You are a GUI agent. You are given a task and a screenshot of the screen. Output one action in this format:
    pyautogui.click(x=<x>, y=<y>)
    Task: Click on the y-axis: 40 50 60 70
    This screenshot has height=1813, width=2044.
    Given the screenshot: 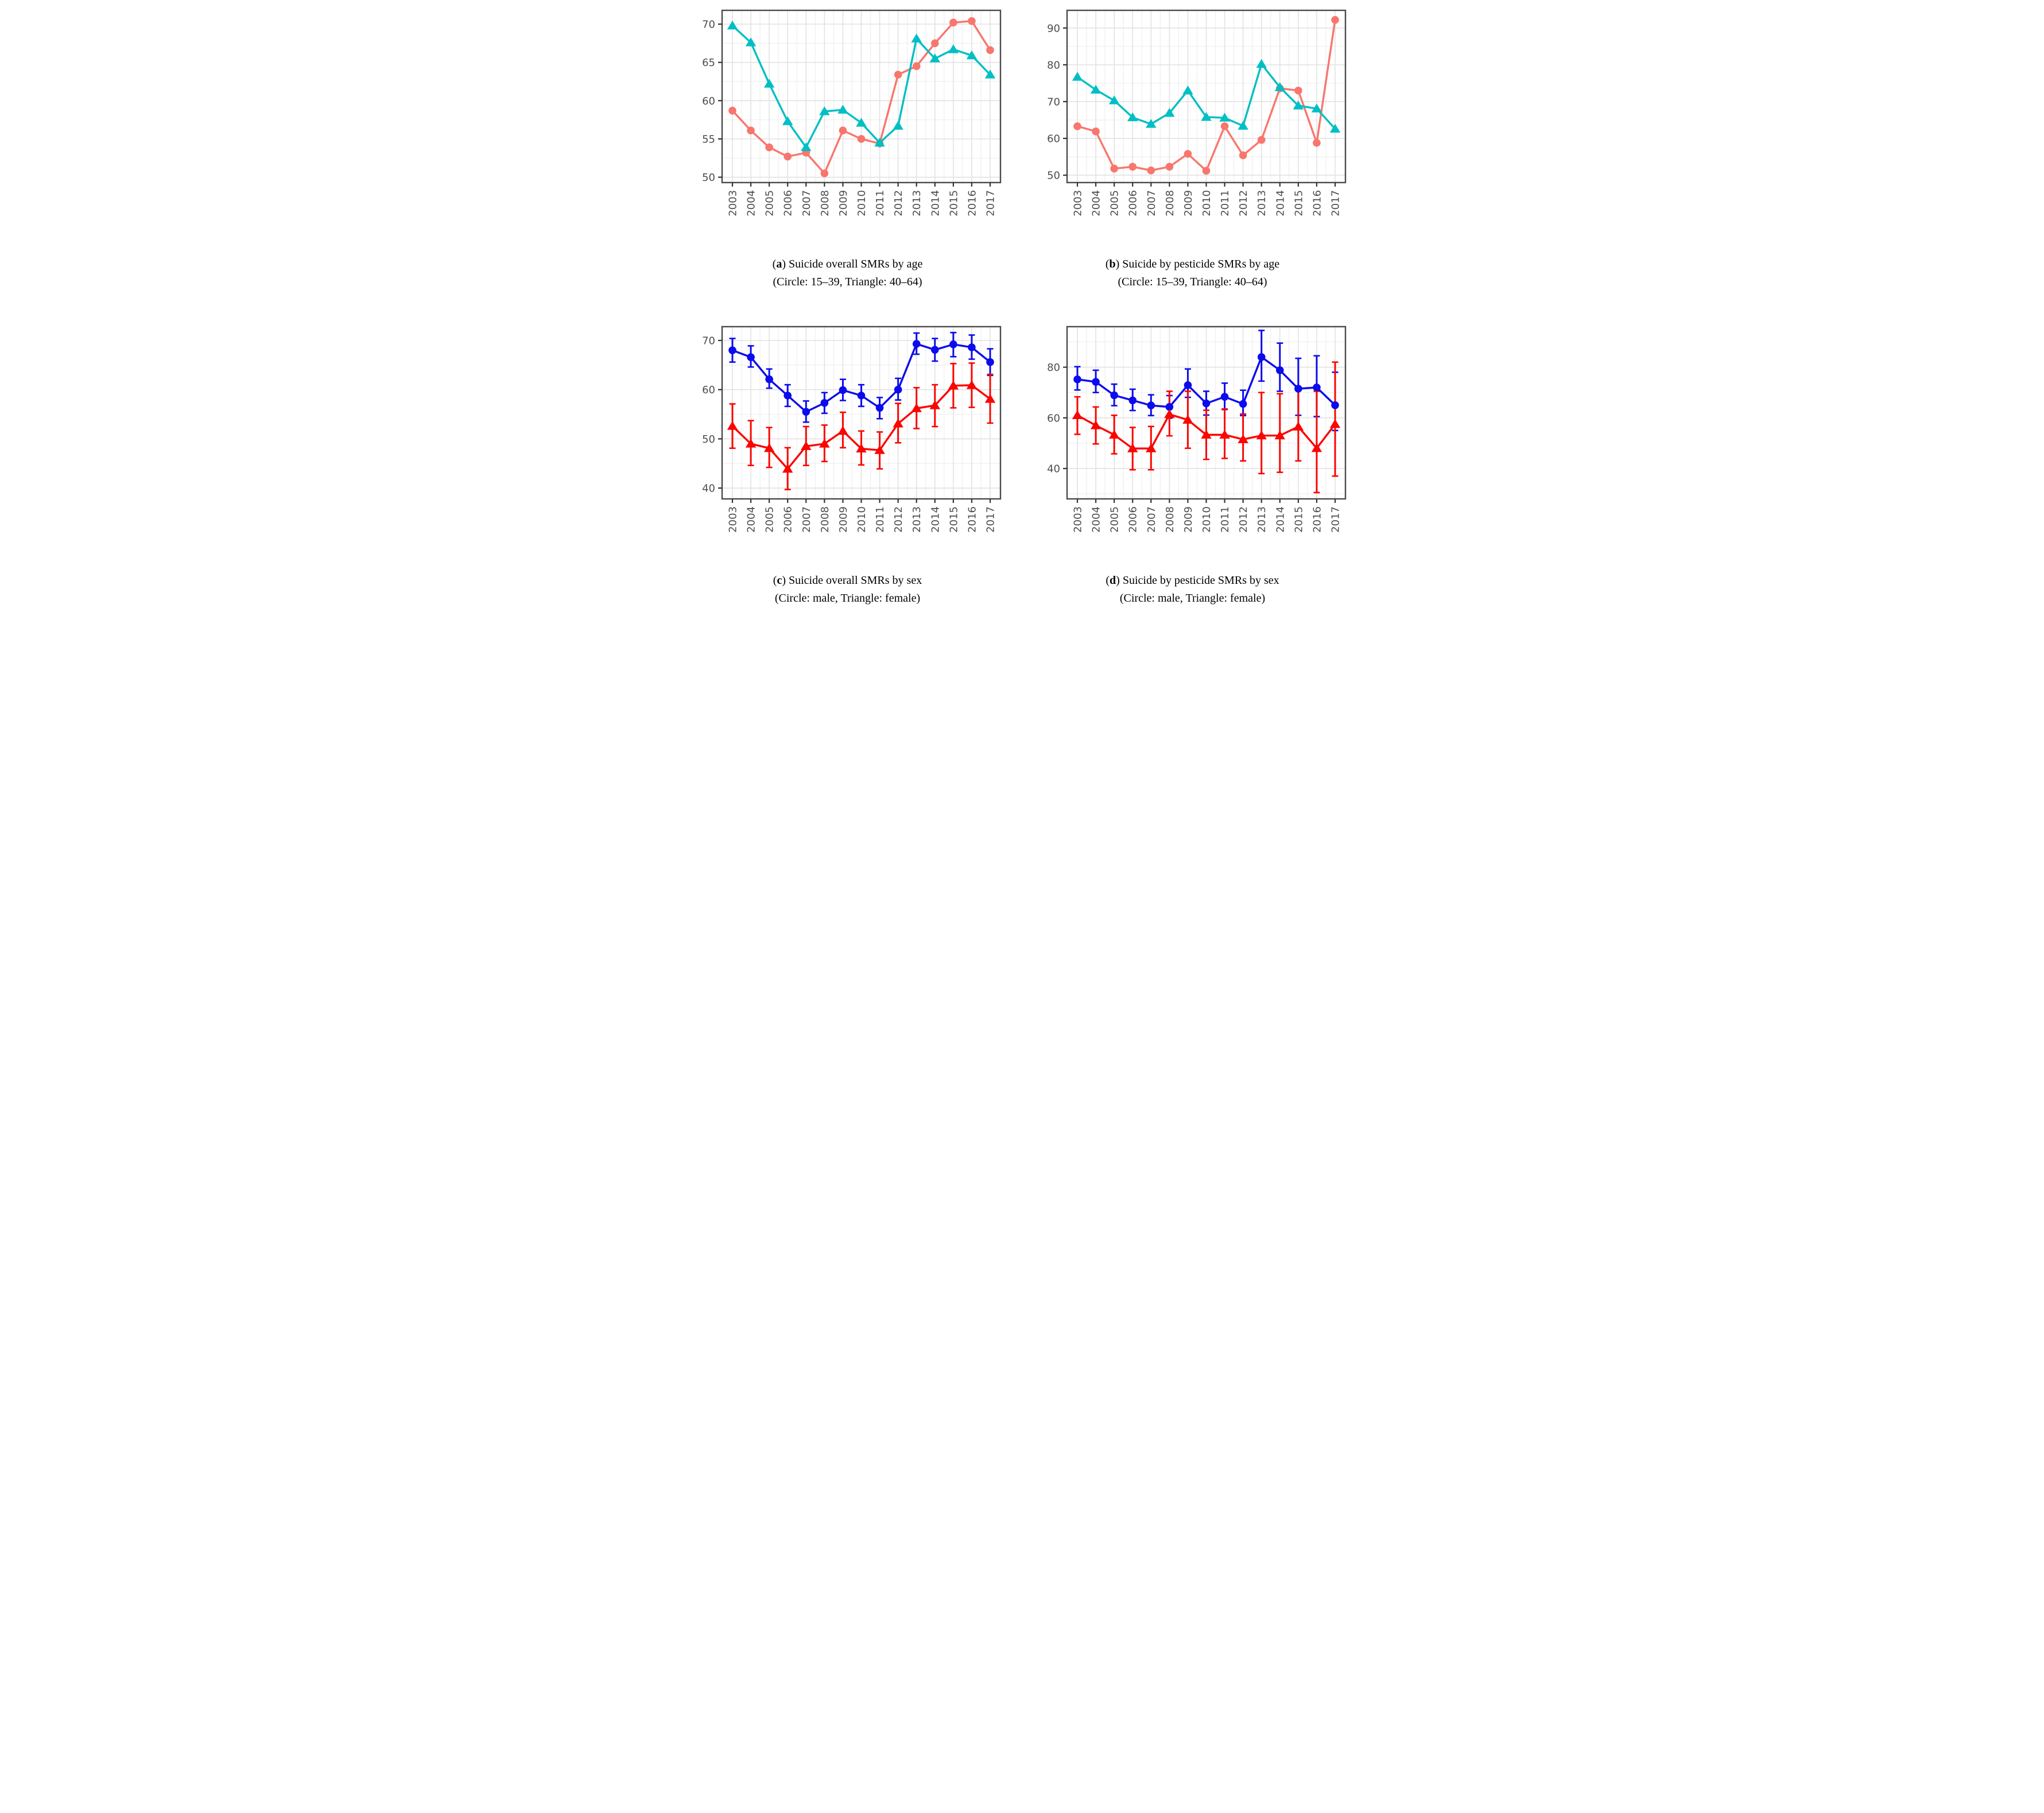 What is the action you would take?
    pyautogui.click(x=712, y=415)
    